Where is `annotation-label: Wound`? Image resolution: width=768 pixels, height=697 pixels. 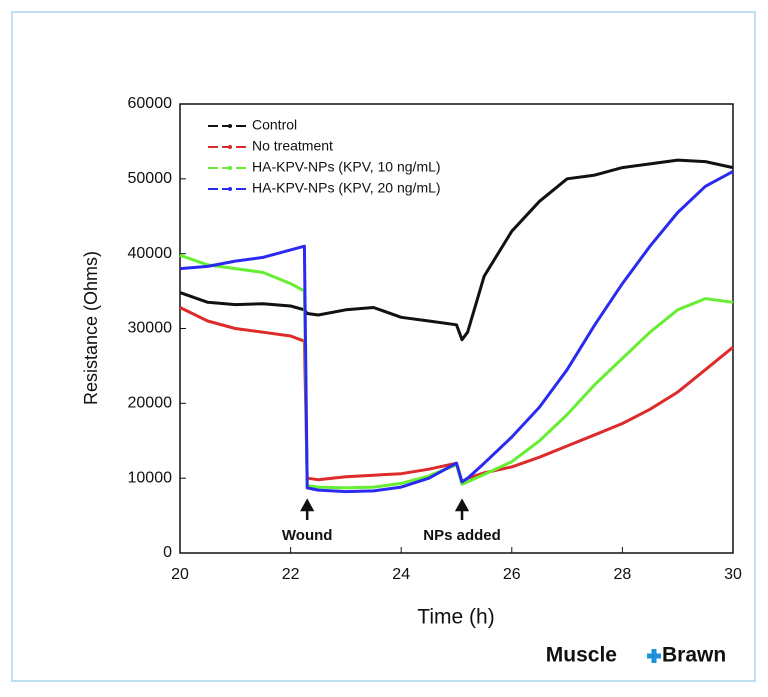 annotation-label: Wound is located at coordinates (307, 535).